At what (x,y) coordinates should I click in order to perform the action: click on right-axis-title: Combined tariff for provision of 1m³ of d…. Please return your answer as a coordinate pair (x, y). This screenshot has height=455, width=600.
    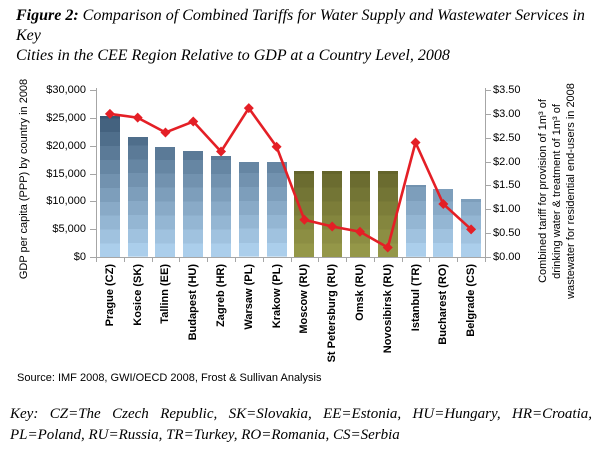
    Looking at the image, I should click on (557, 191).